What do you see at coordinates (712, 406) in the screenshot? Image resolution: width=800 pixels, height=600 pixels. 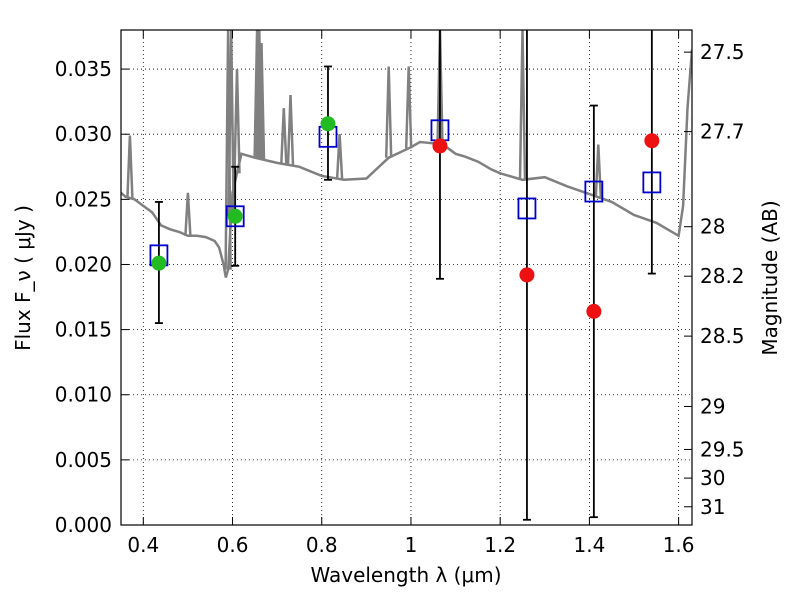 I see `y2-tick-label: 29` at bounding box center [712, 406].